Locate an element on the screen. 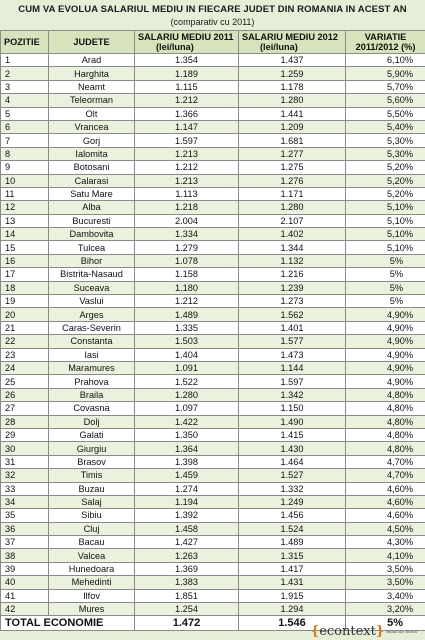 The width and height of the screenshot is (425, 640). table-row: 18 Suceava 1.180 1.239 5% is located at coordinates (212, 288).